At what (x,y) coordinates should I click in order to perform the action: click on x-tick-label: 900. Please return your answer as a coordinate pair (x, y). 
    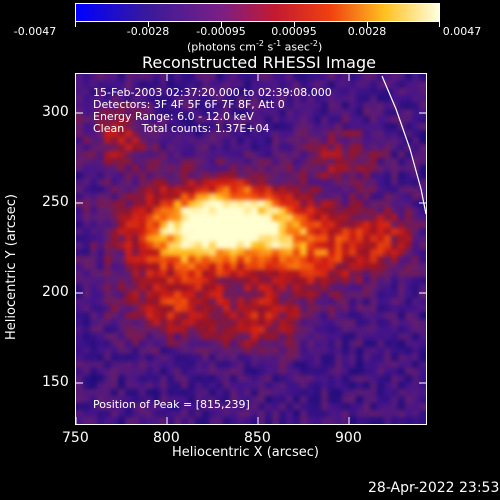
    Looking at the image, I should click on (348, 438).